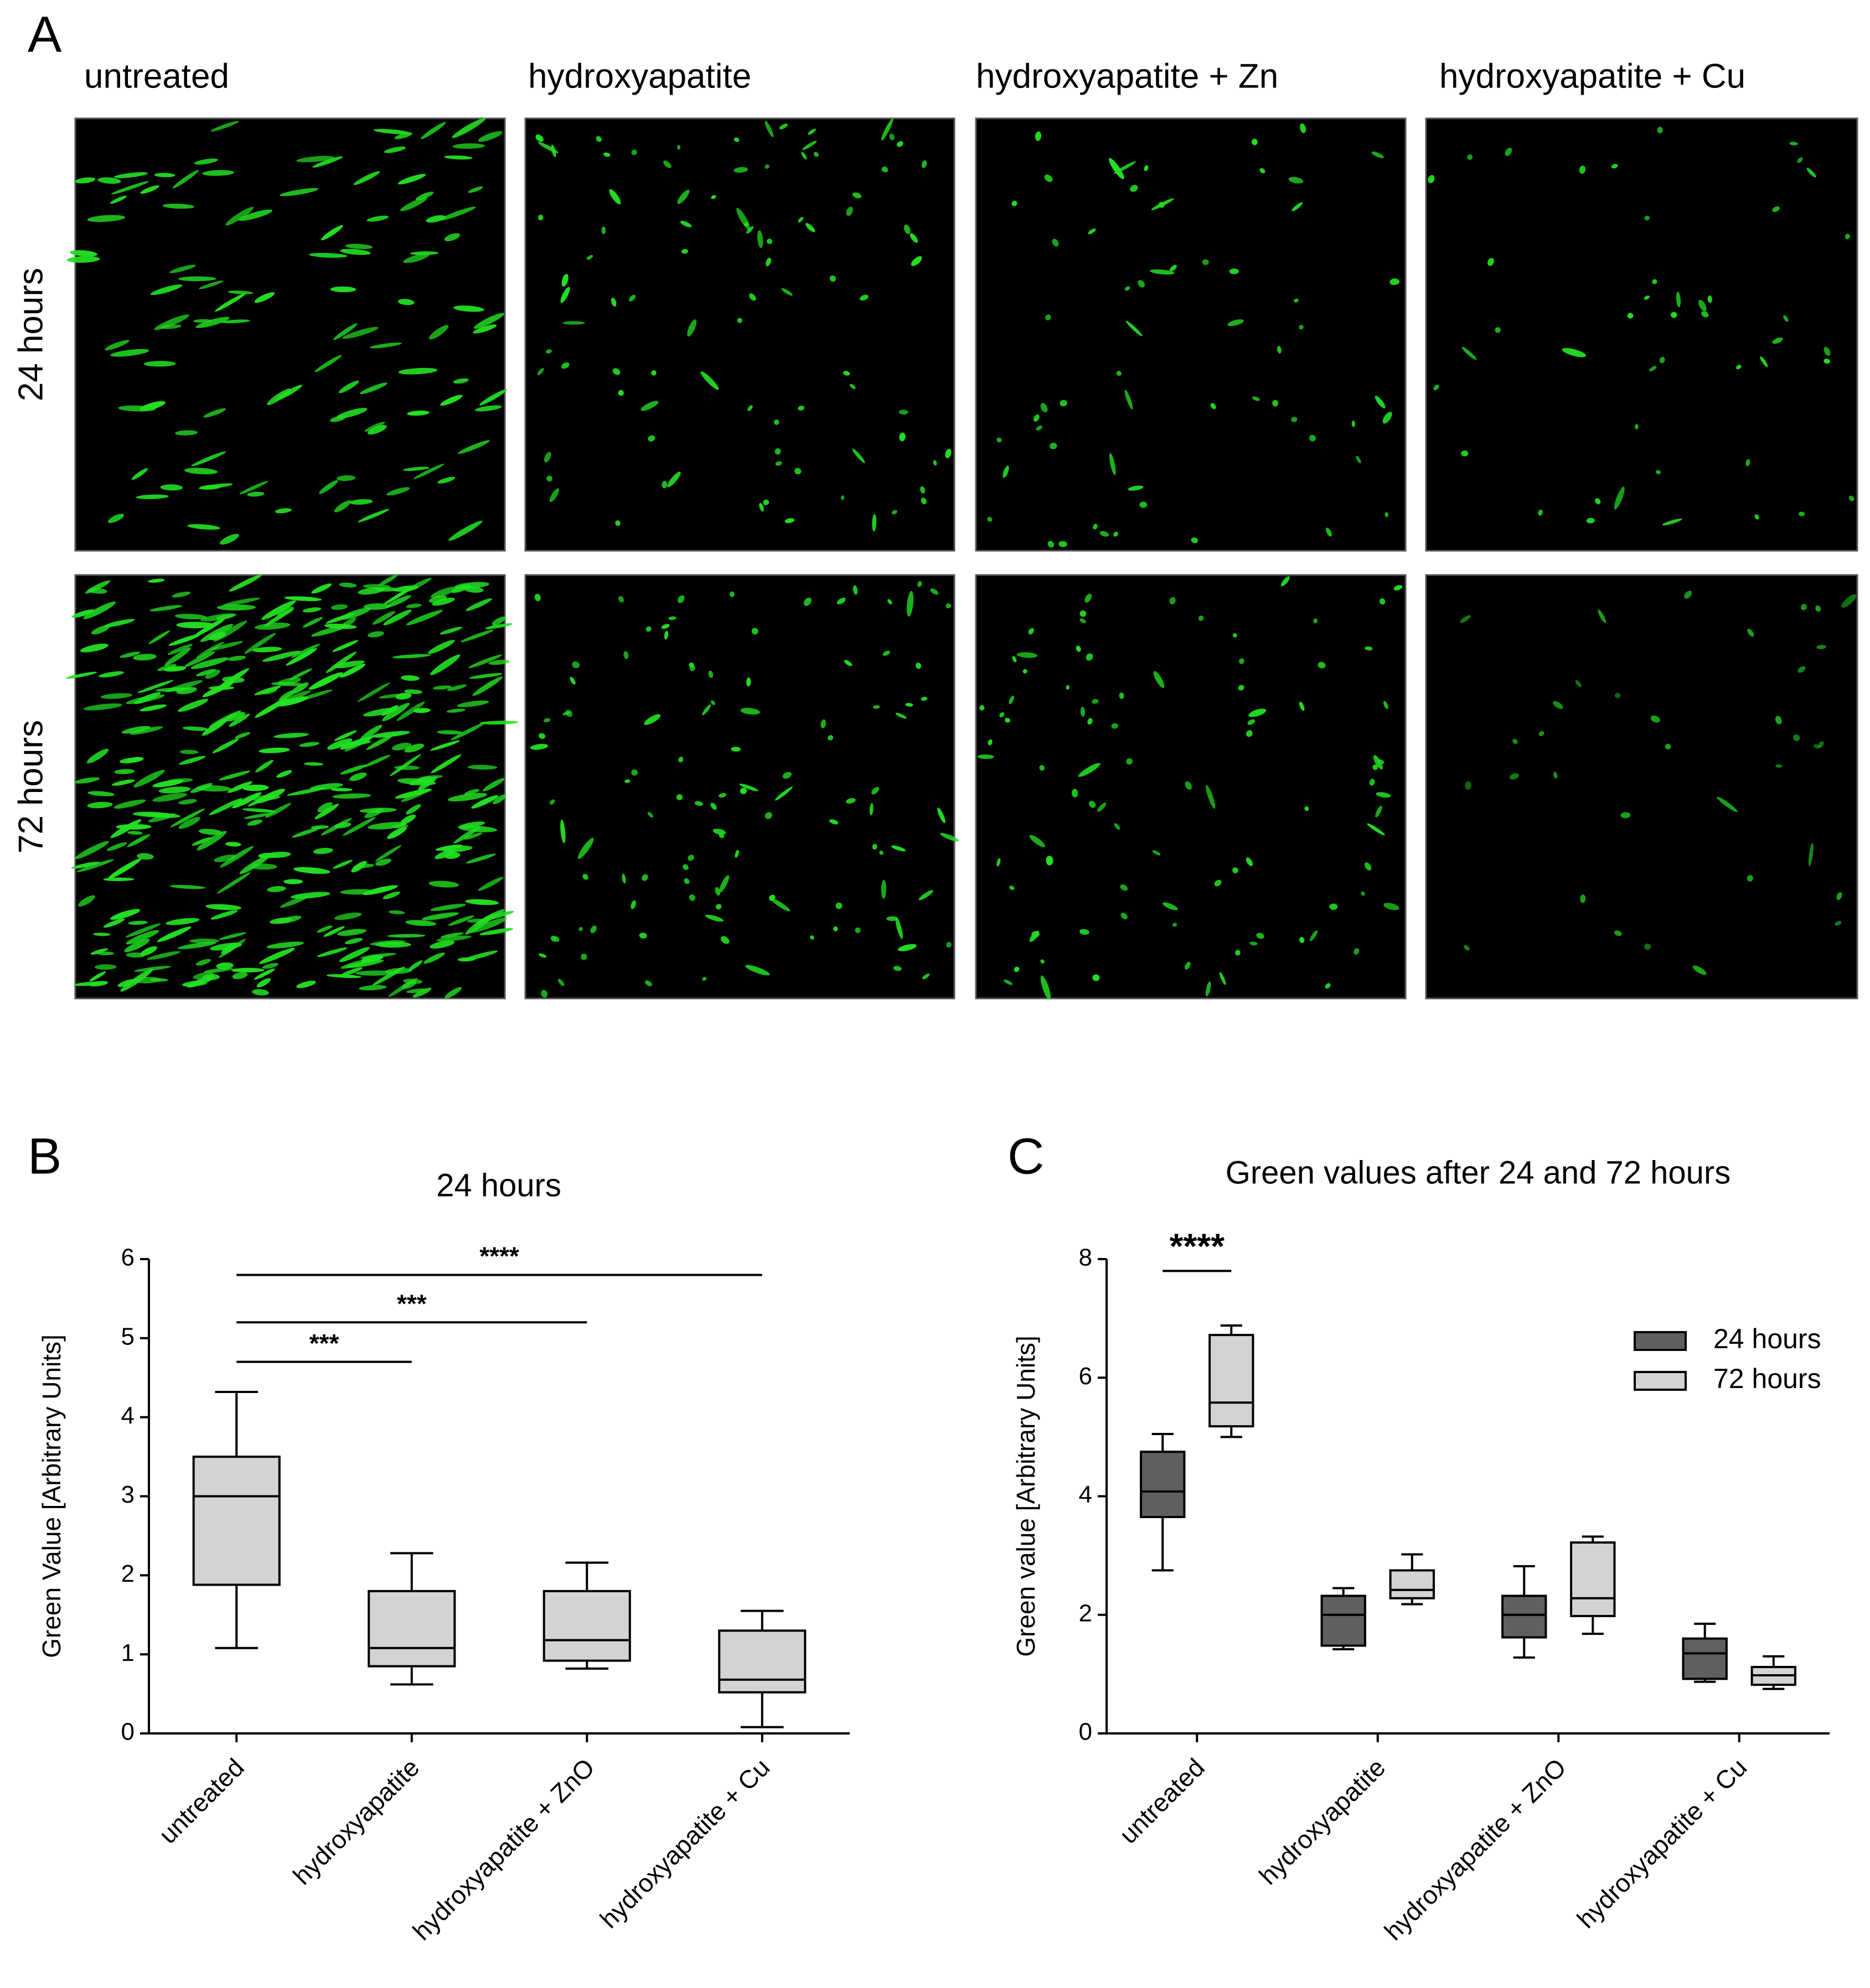 This screenshot has height=1988, width=1870. I want to click on y-tick-label: 2, so click(1085, 1613).